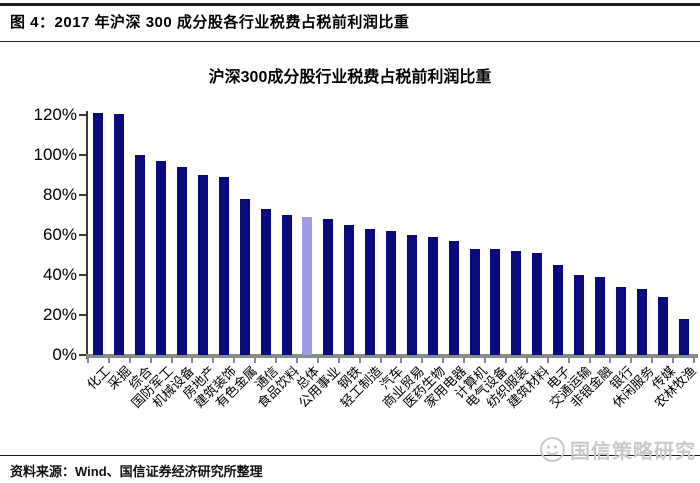  What do you see at coordinates (453, 298) in the screenshot?
I see `bar-家用电器` at bounding box center [453, 298].